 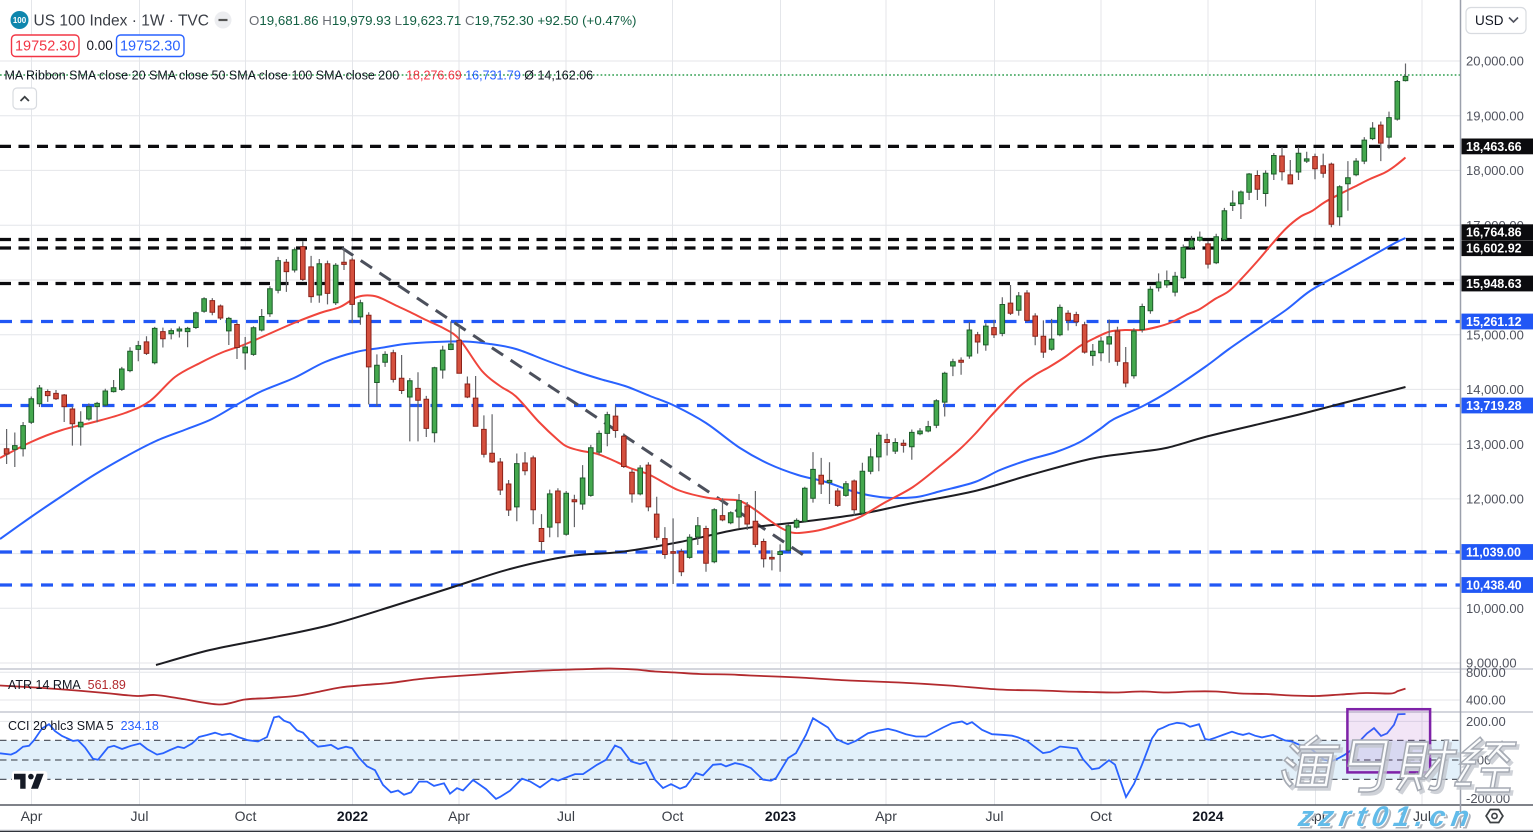 I want to click on svg-text: 12,000.00, so click(x=1495, y=499).